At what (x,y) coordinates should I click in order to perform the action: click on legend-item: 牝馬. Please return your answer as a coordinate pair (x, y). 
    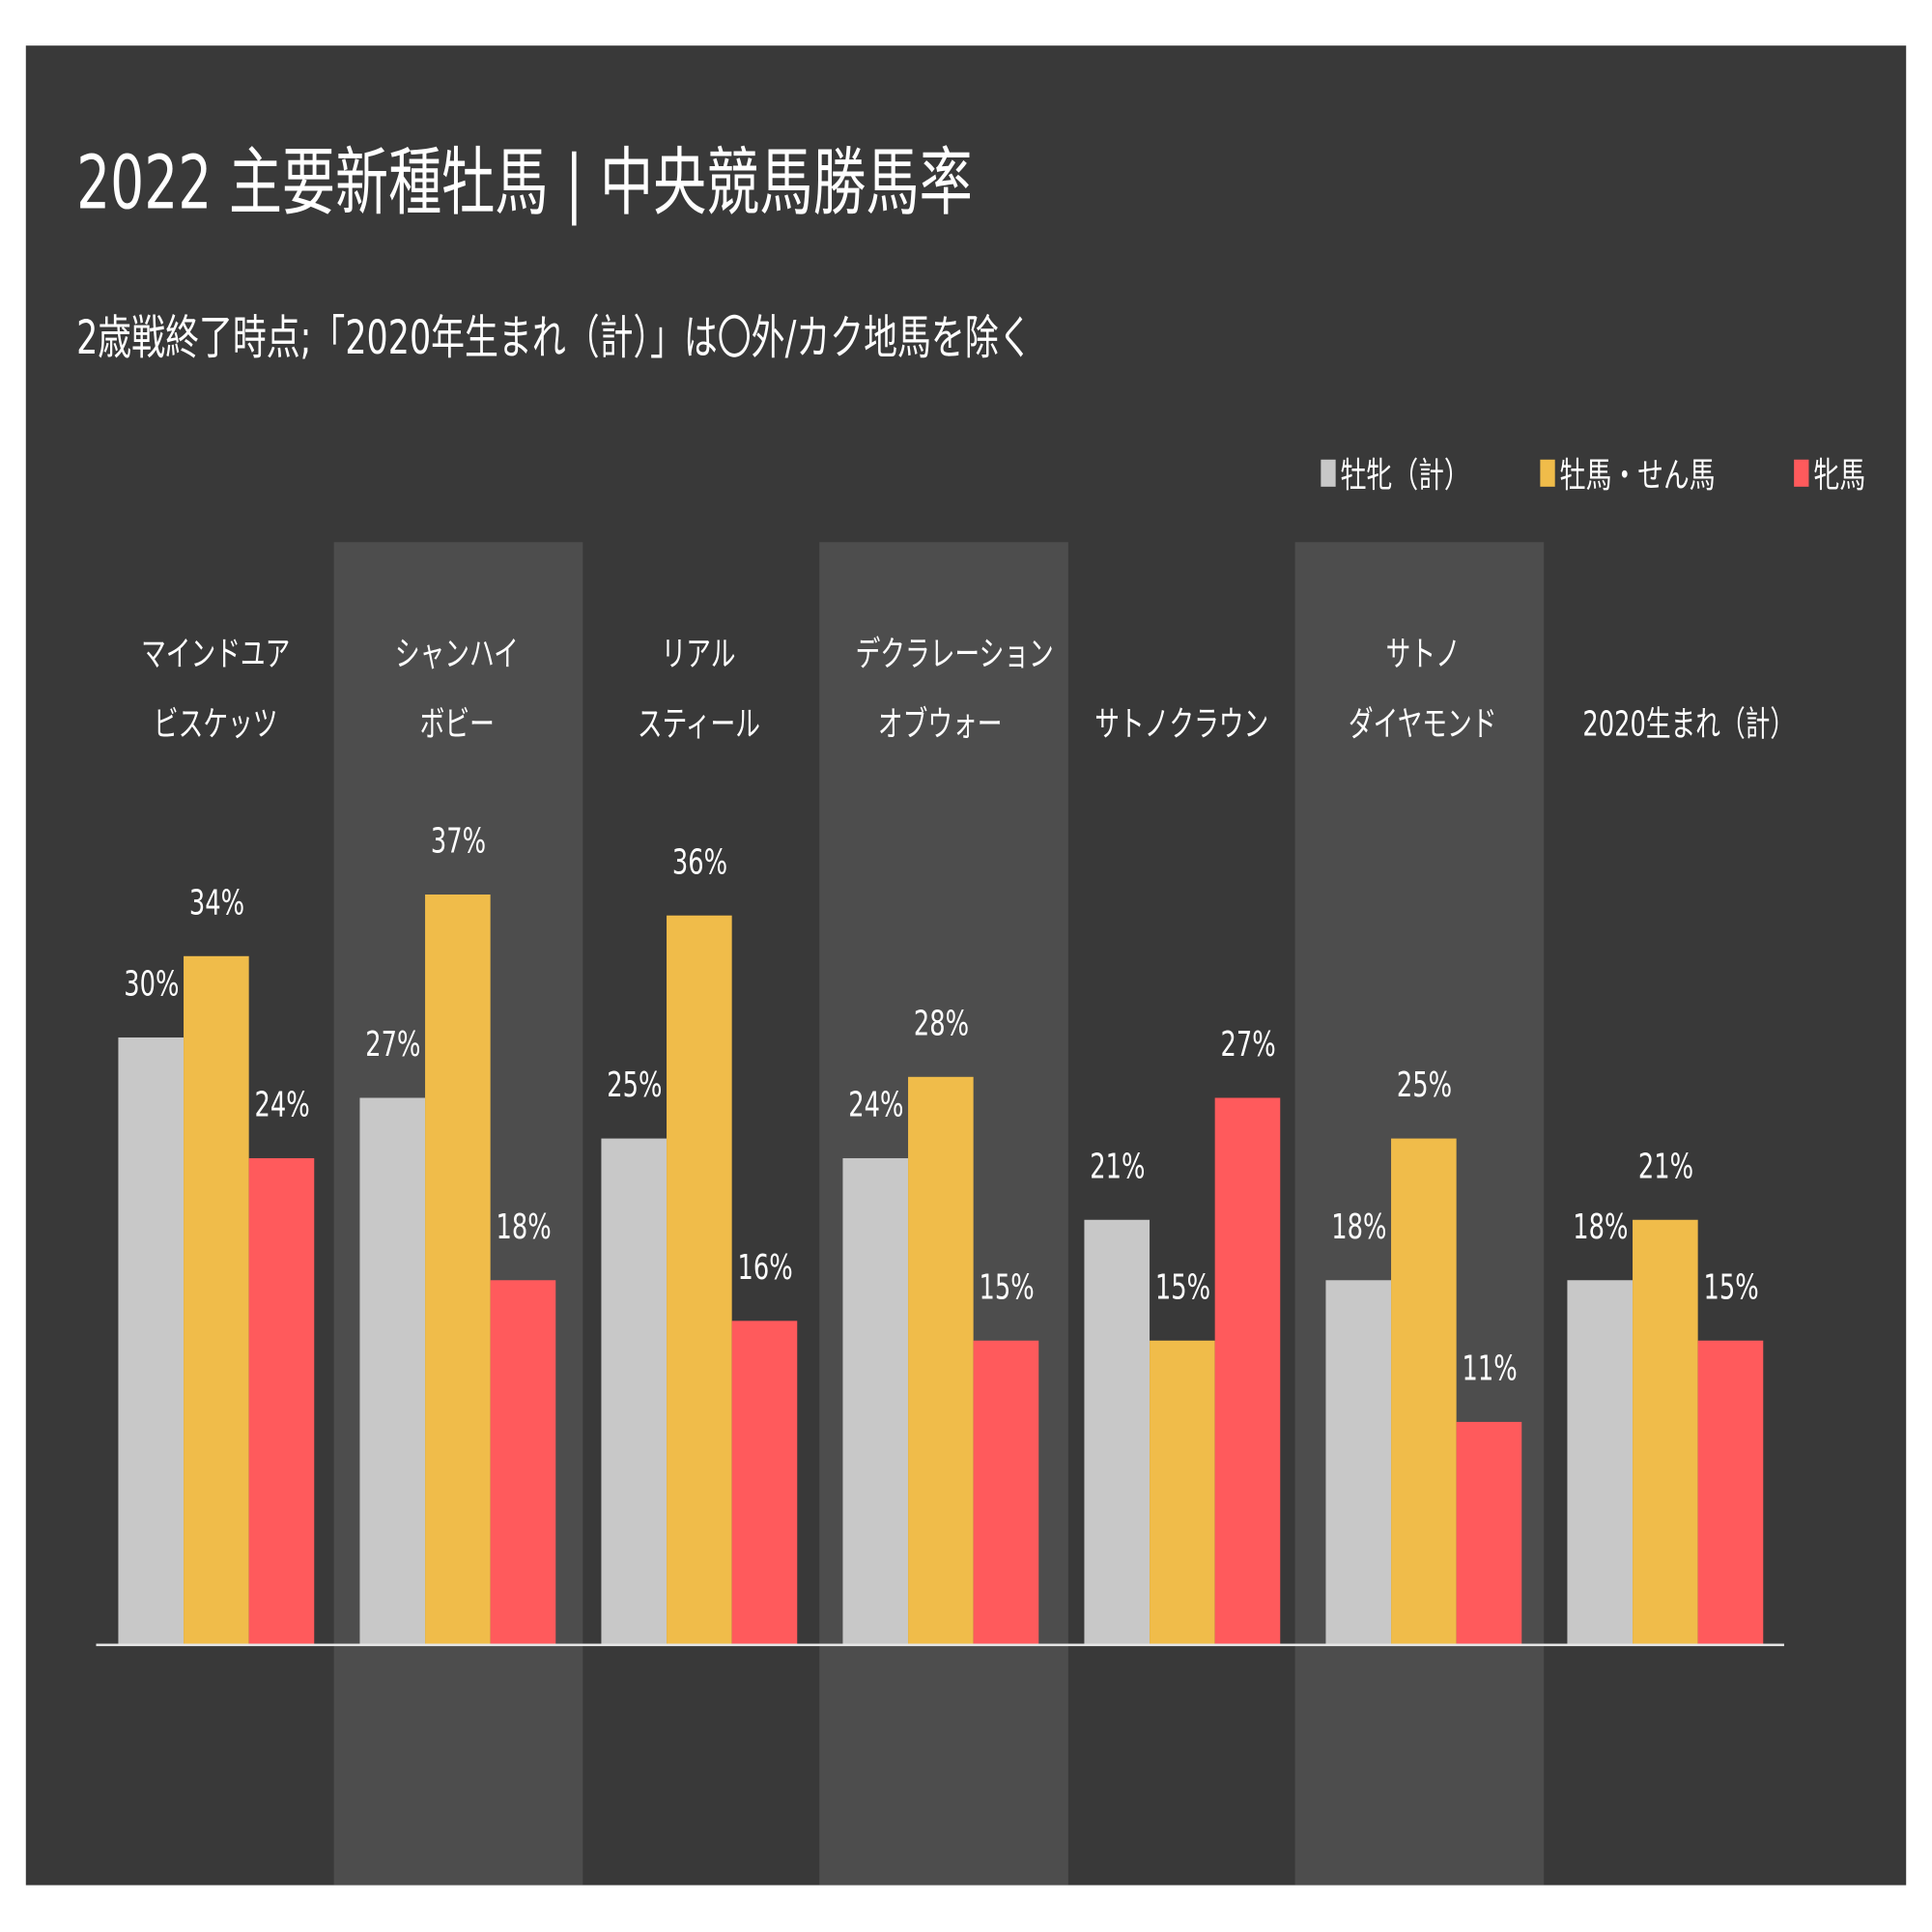
    Looking at the image, I should click on (1838, 472).